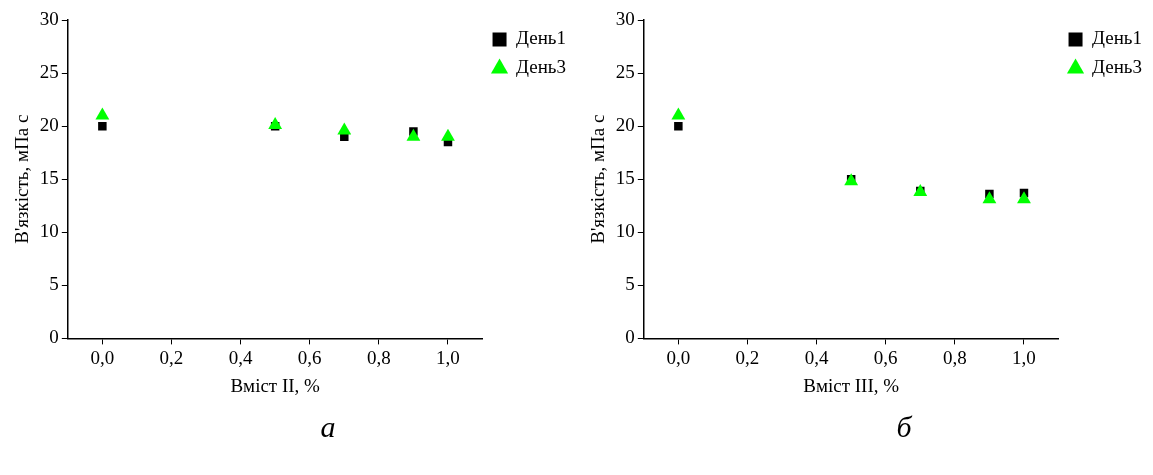  What do you see at coordinates (328, 427) in the screenshot?
I see `text: а` at bounding box center [328, 427].